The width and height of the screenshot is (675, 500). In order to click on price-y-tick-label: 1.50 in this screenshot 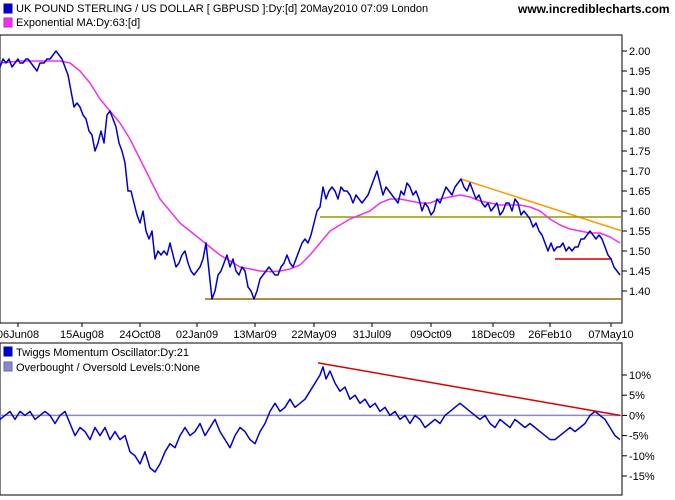, I will do `click(639, 252)`.